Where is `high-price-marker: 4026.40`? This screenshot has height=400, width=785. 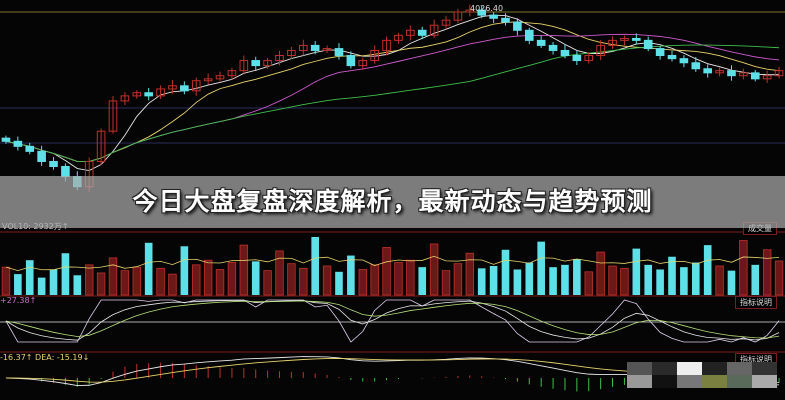 high-price-marker: 4026.40 is located at coordinates (487, 8).